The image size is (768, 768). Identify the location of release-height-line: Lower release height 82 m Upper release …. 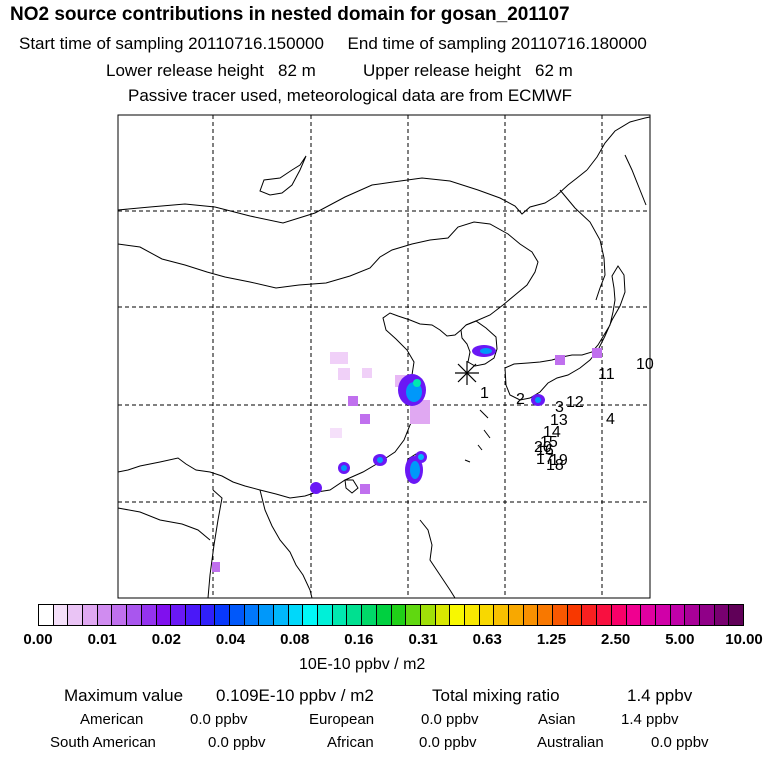
(339, 70).